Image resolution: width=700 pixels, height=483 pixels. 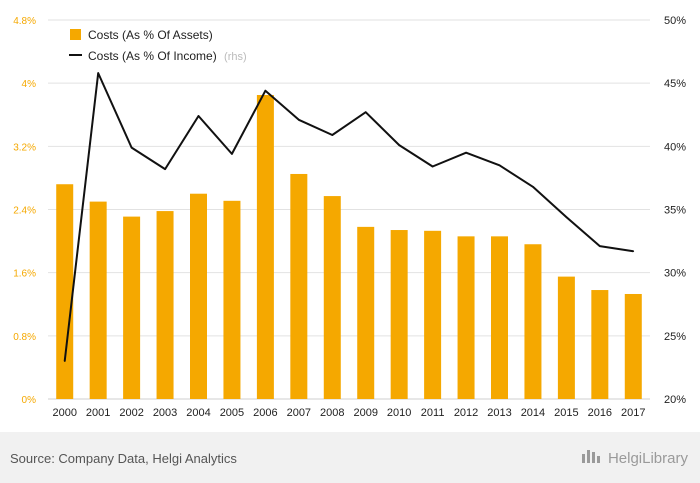 What do you see at coordinates (566, 413) in the screenshot?
I see `x-tick-label: 2015` at bounding box center [566, 413].